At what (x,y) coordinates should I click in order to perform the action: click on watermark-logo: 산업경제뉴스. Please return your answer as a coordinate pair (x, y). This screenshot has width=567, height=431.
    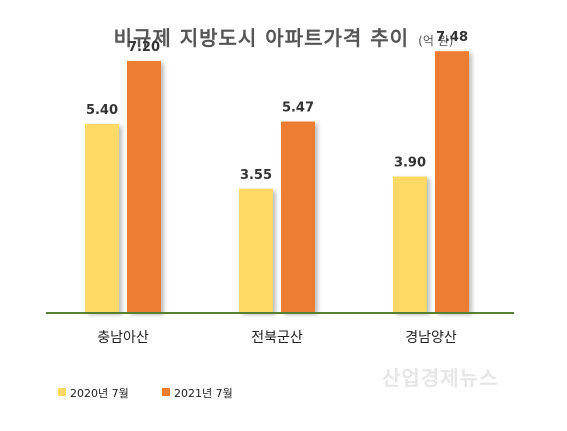
    Looking at the image, I should click on (440, 378).